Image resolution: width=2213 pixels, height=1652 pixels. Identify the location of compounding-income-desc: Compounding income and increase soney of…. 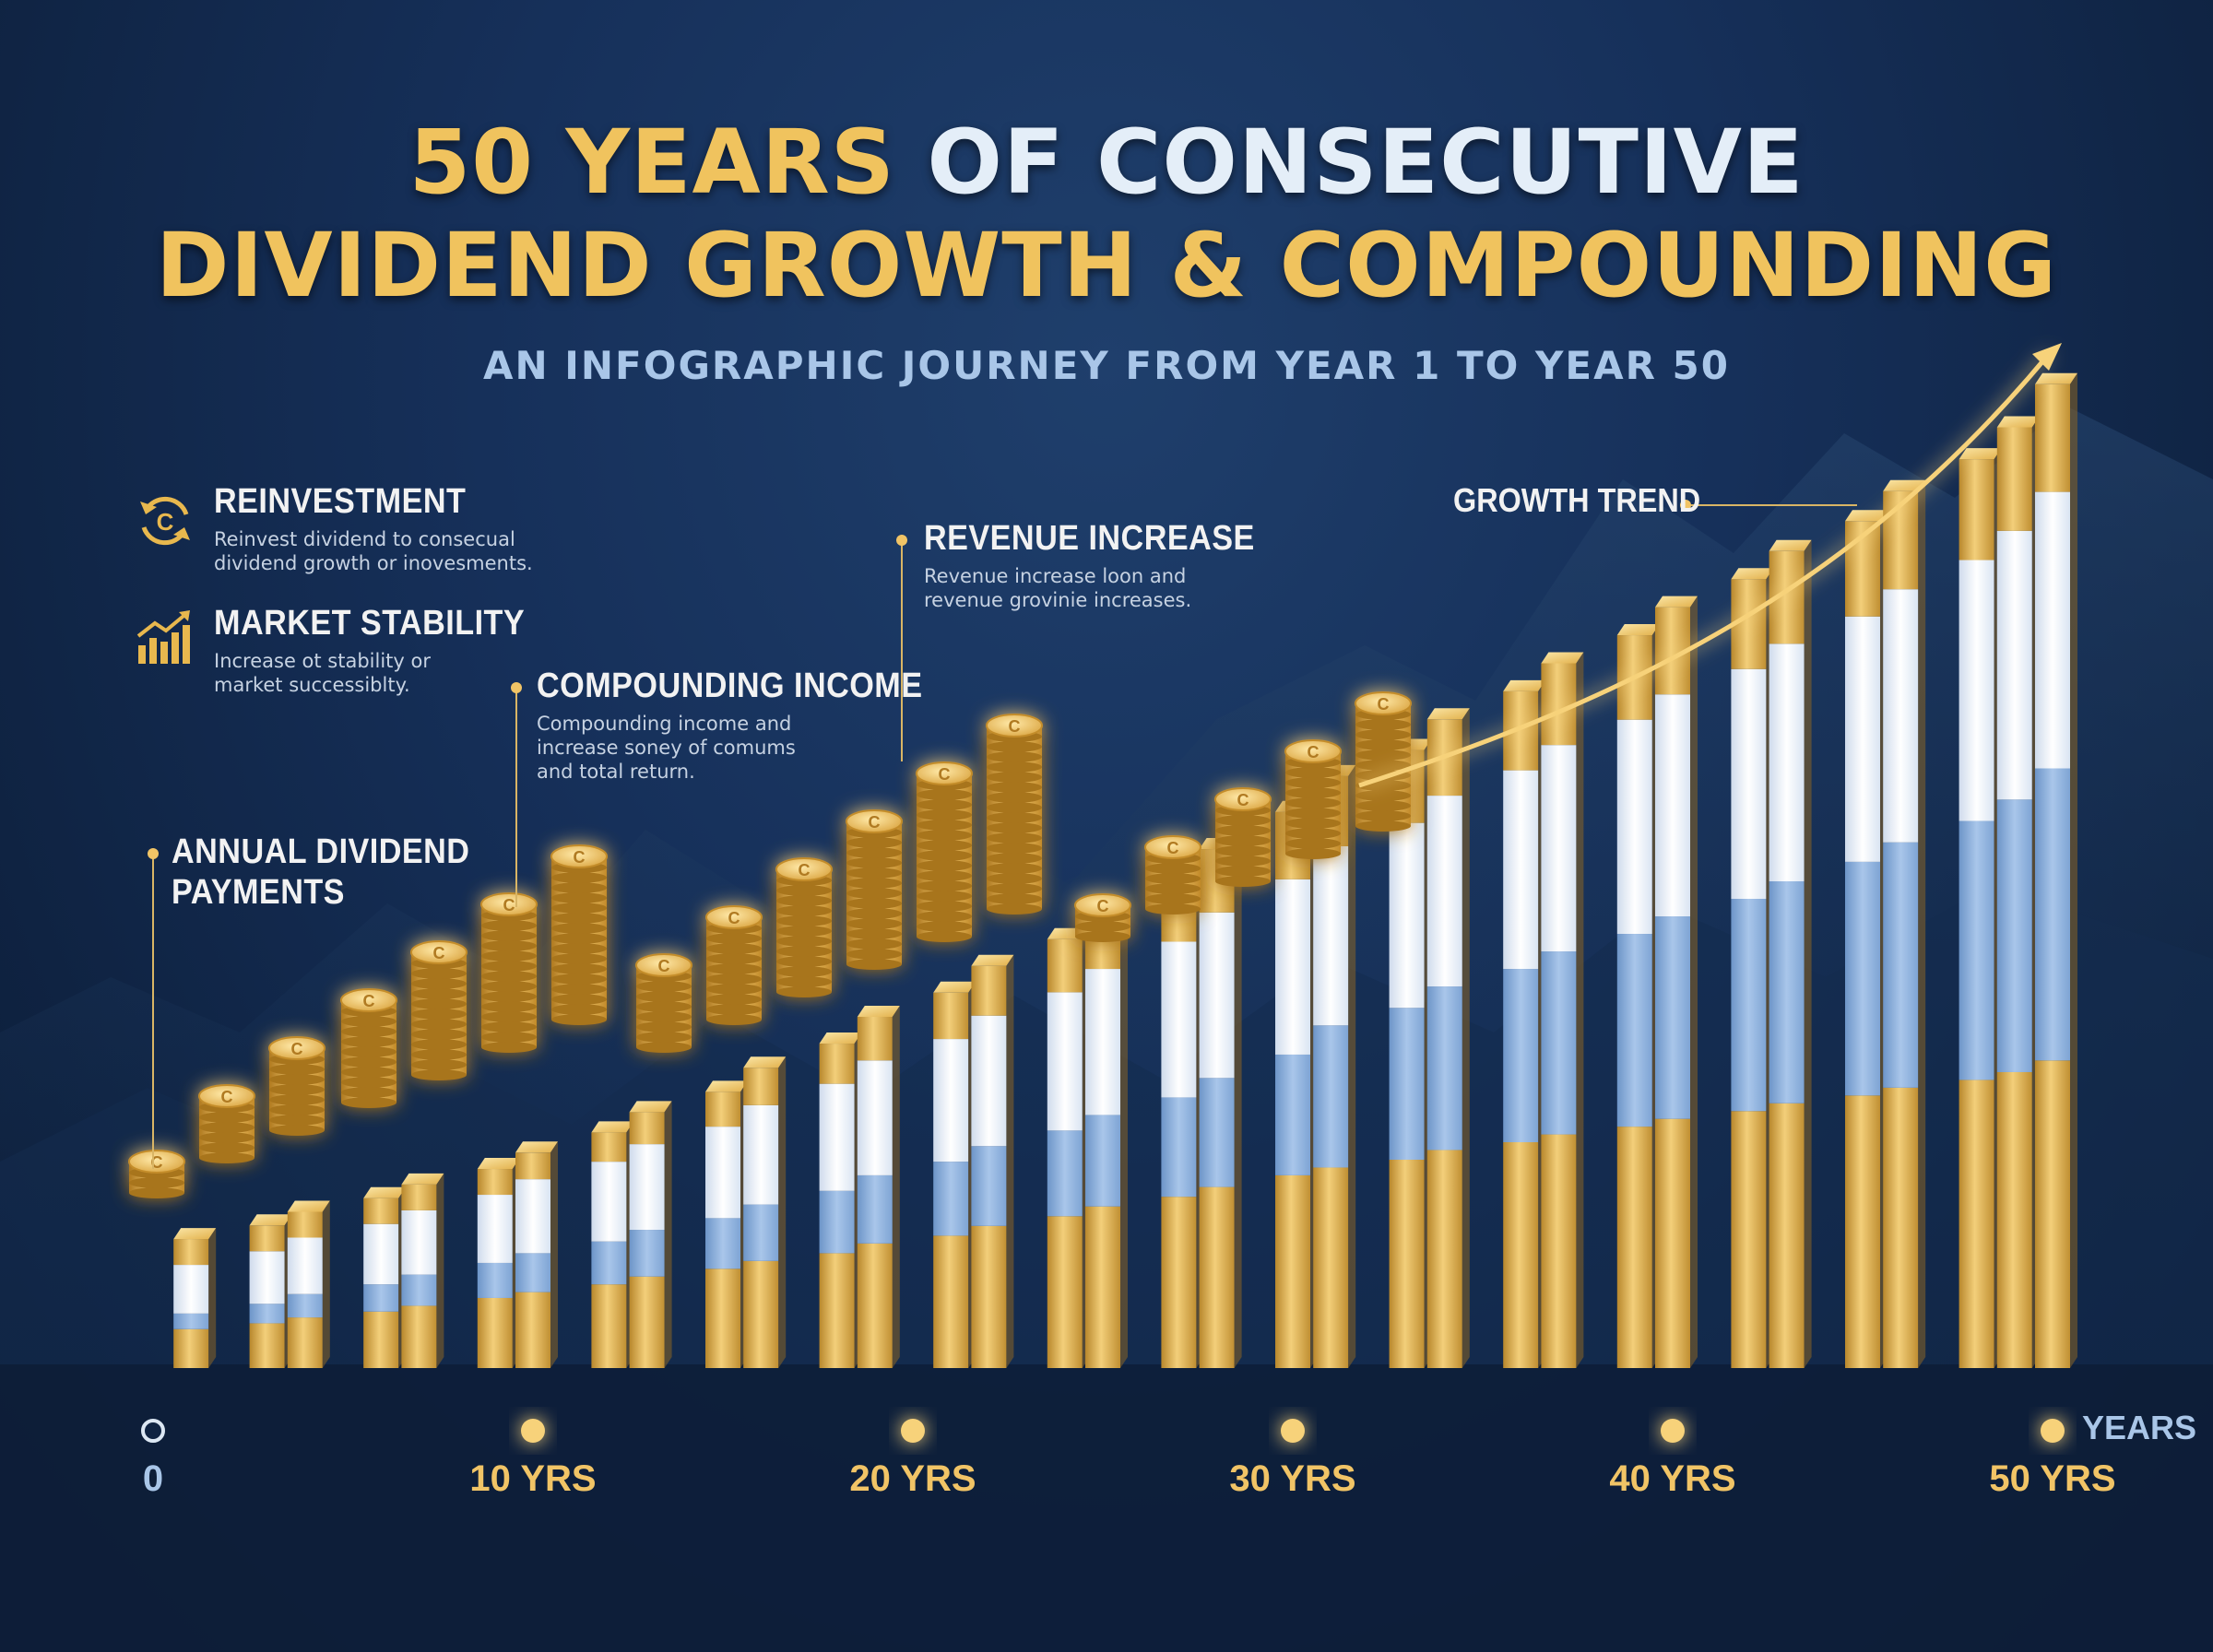
(666, 748).